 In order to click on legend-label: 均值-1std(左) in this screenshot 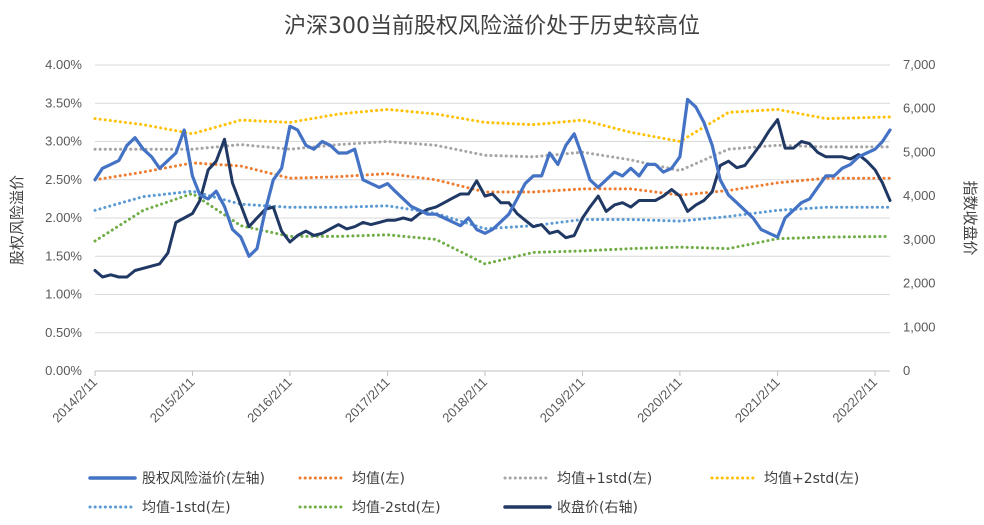, I will do `click(186, 508)`.